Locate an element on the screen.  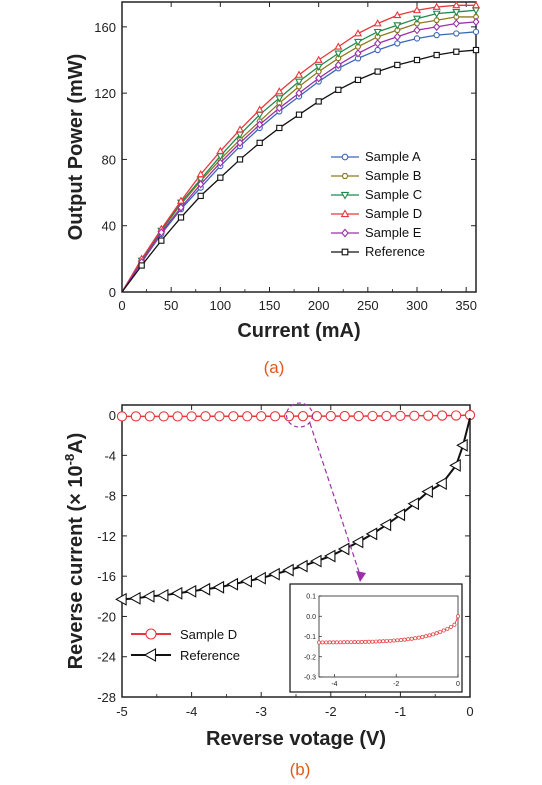
chart-b-y-axis-label-main: Reverse current (× 10 is located at coordinates (76, 567).